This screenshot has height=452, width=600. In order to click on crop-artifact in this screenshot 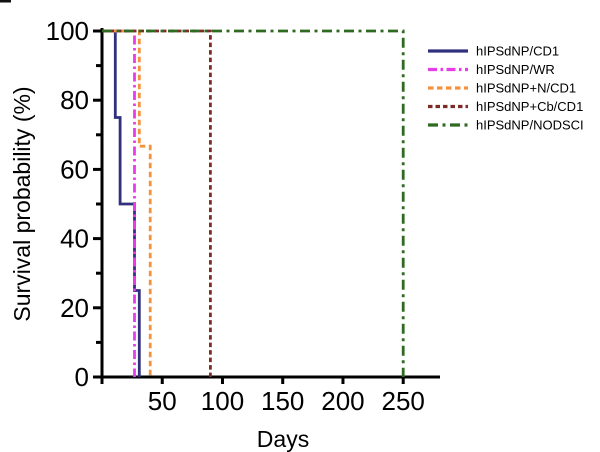, I will do `click(5, 1)`.